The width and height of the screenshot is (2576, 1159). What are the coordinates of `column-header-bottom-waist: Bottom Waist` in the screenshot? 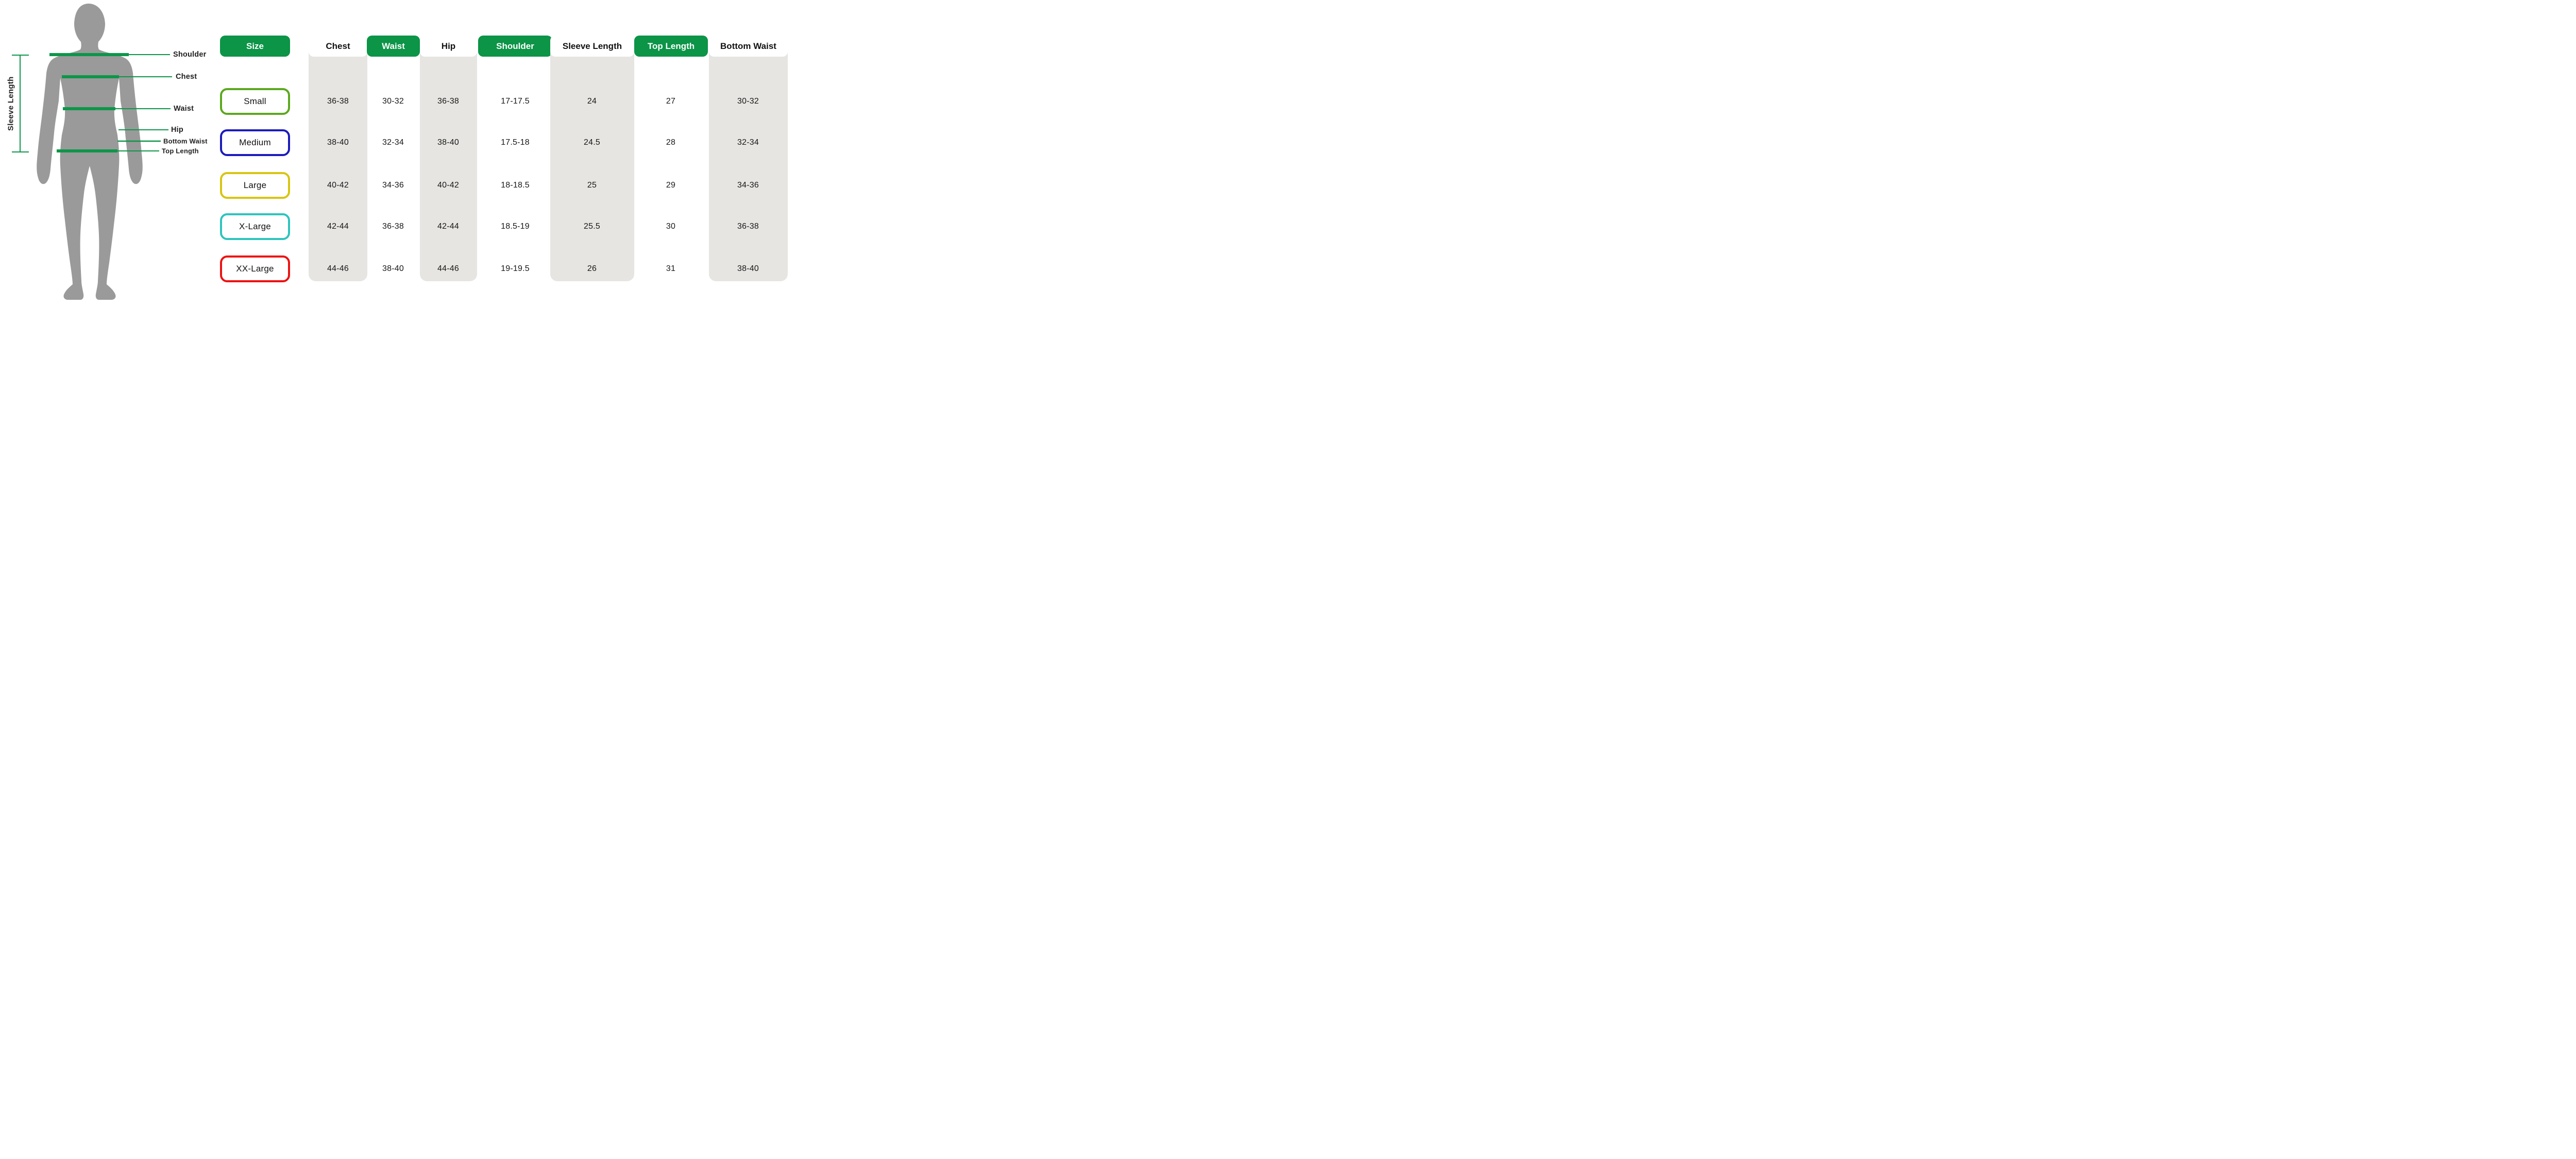 It's located at (748, 46).